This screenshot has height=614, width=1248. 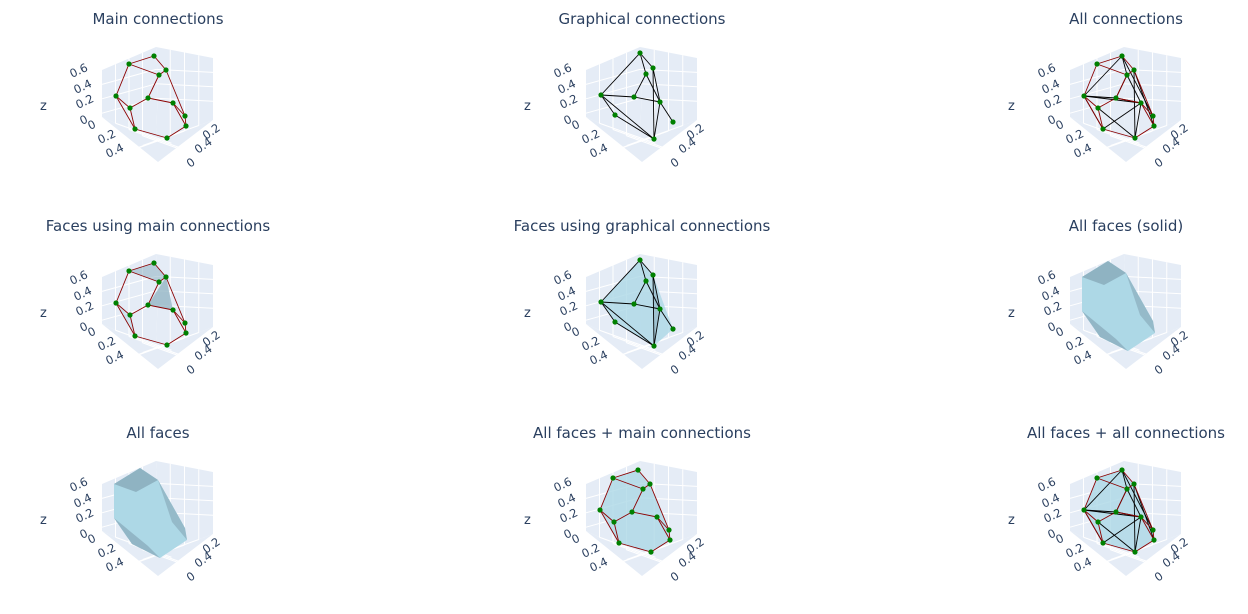 I want to click on panel-title: All faces + main connections, so click(x=642, y=433).